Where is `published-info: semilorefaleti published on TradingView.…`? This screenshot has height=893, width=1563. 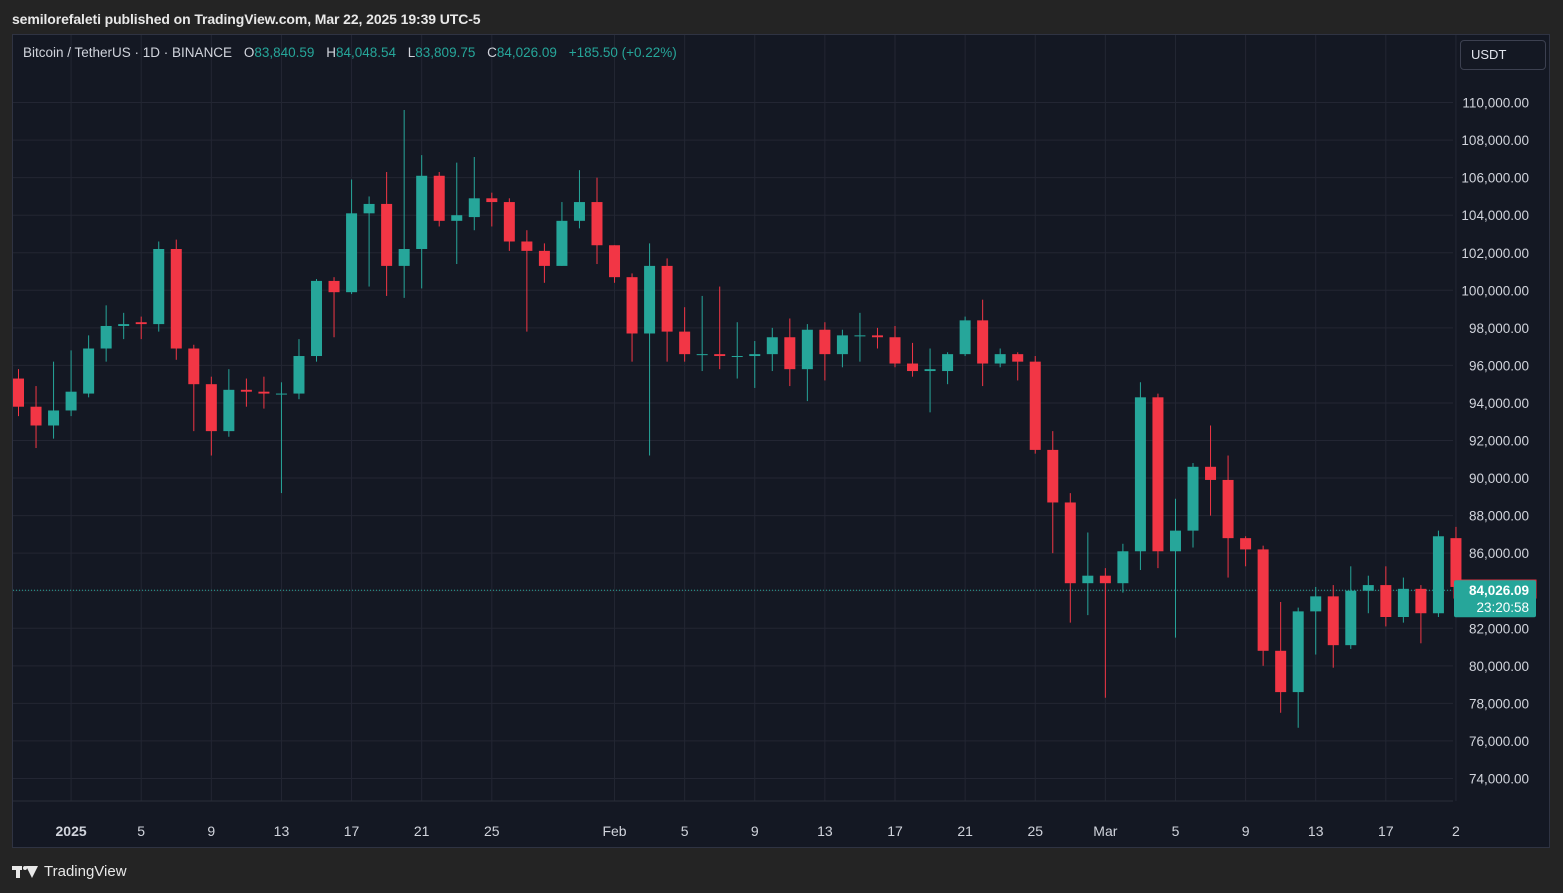
published-info: semilorefaleti published on TradingView.… is located at coordinates (246, 19).